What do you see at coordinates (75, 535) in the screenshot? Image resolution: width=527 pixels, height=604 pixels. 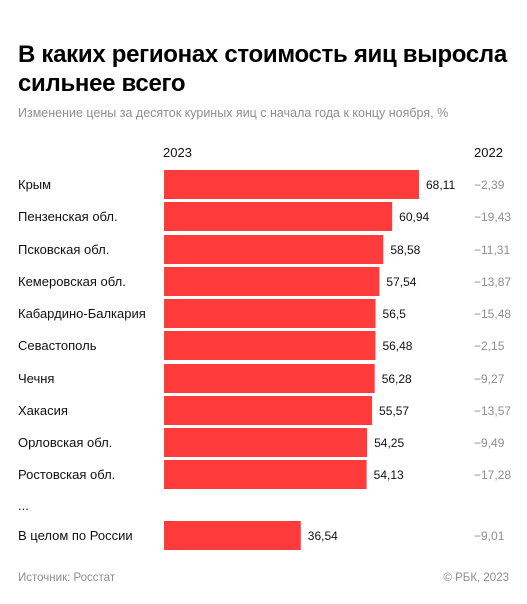 I see `category-label: В целом по России` at bounding box center [75, 535].